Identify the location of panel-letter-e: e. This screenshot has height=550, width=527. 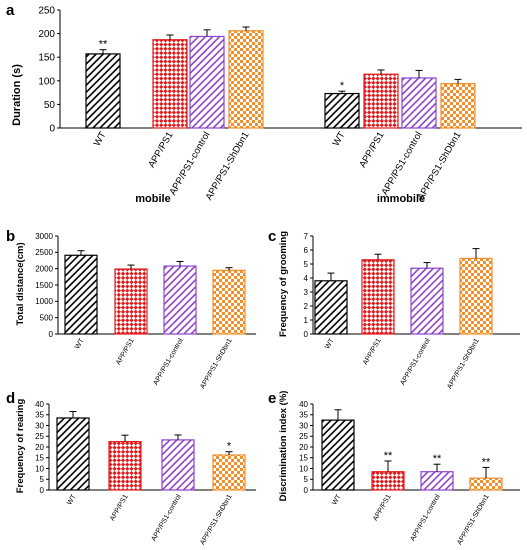
(272, 398).